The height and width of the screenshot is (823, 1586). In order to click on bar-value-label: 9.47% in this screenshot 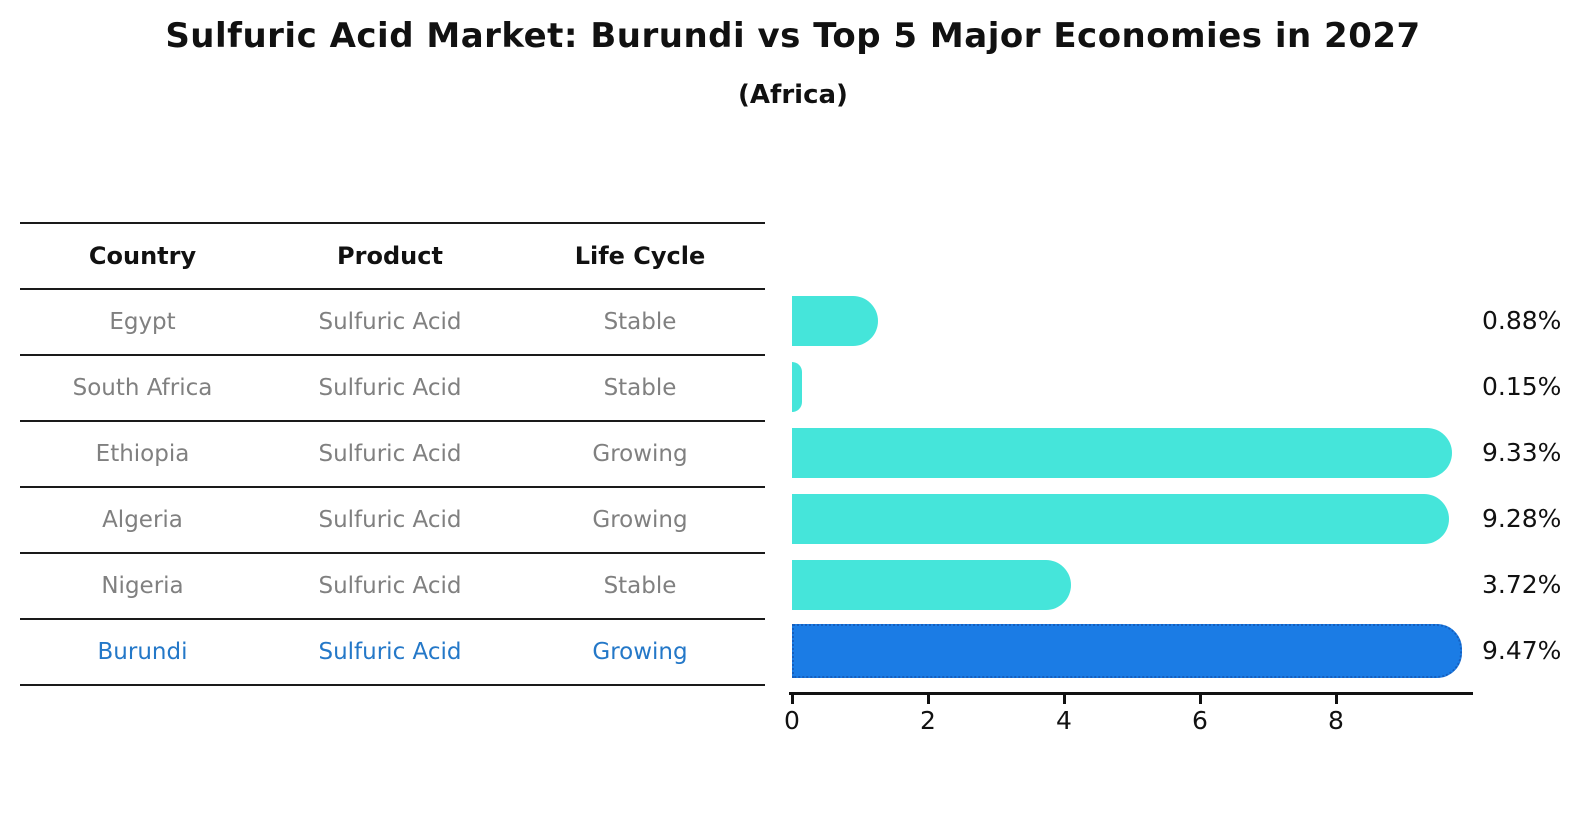, I will do `click(1522, 650)`.